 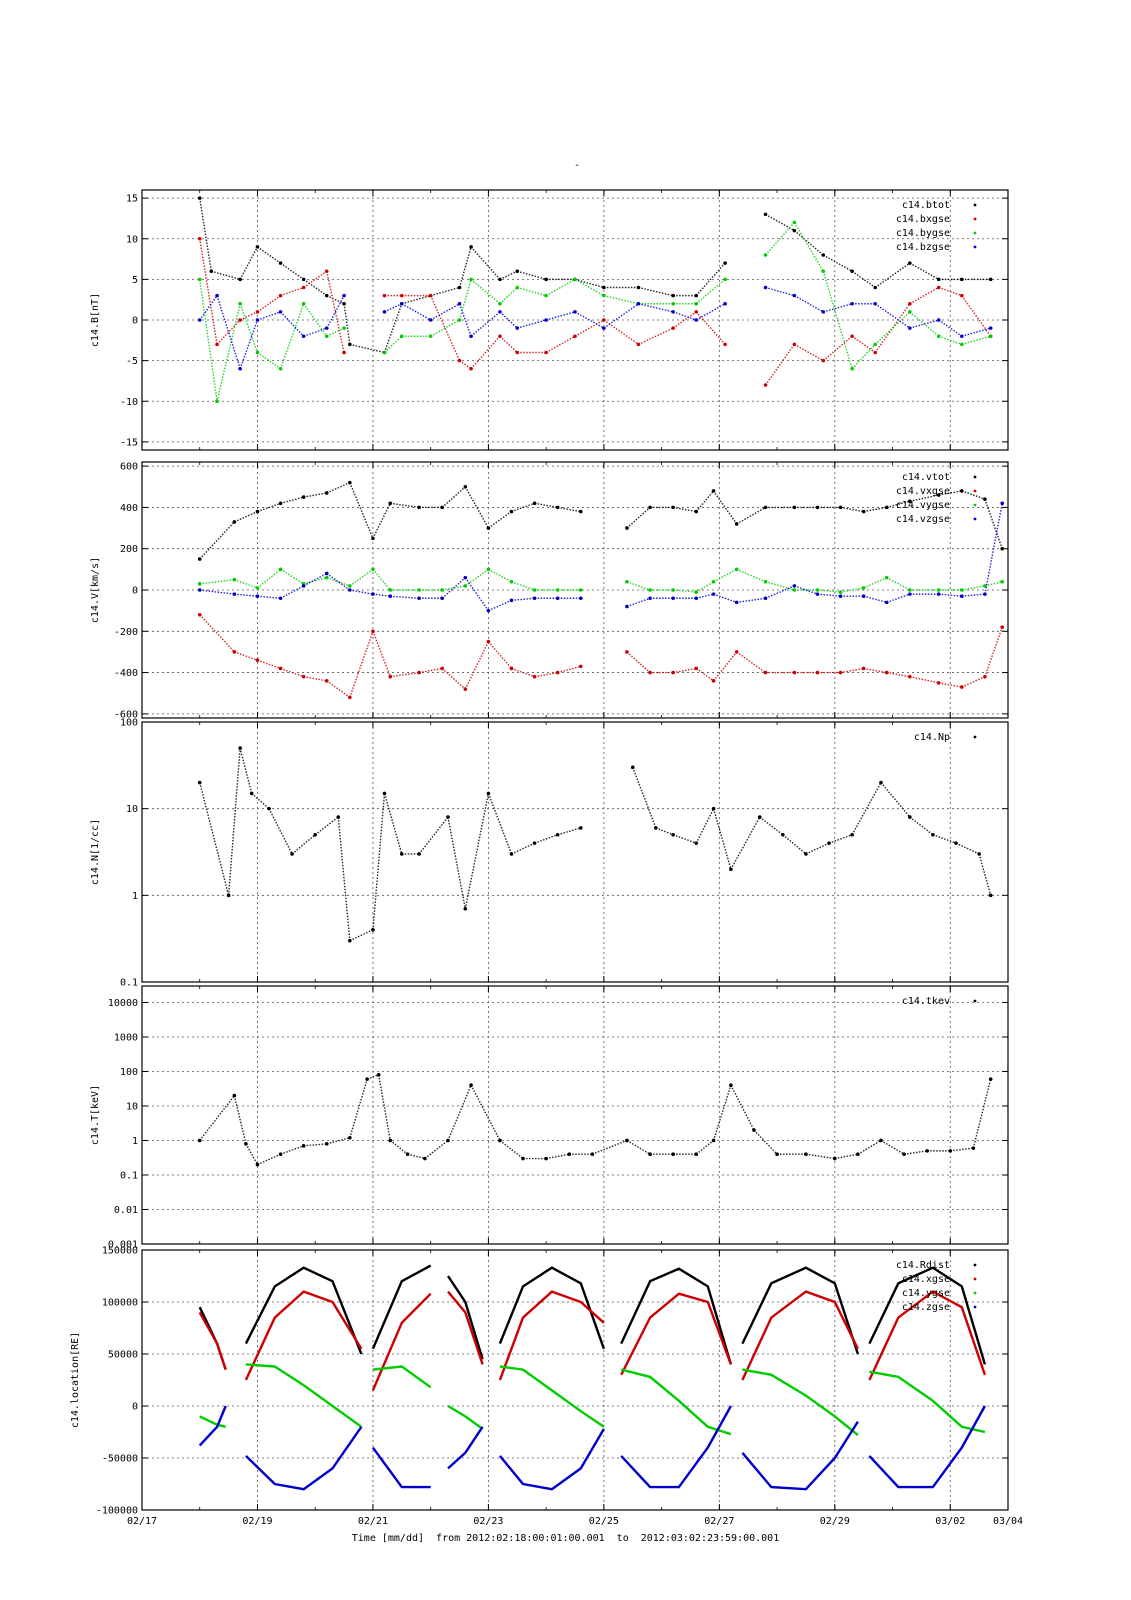 What do you see at coordinates (595, 311) in the screenshot?
I see `series-c14-bxgse` at bounding box center [595, 311].